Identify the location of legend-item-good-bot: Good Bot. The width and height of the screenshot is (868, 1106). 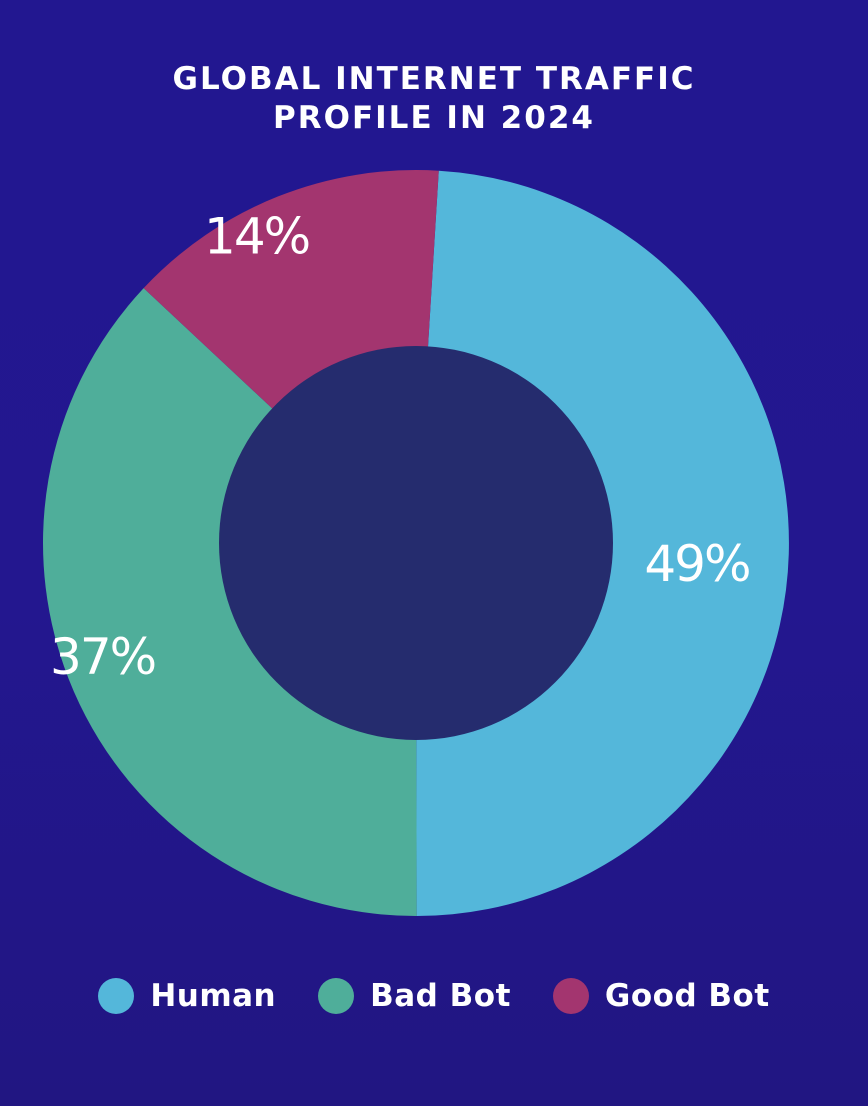
(661, 996).